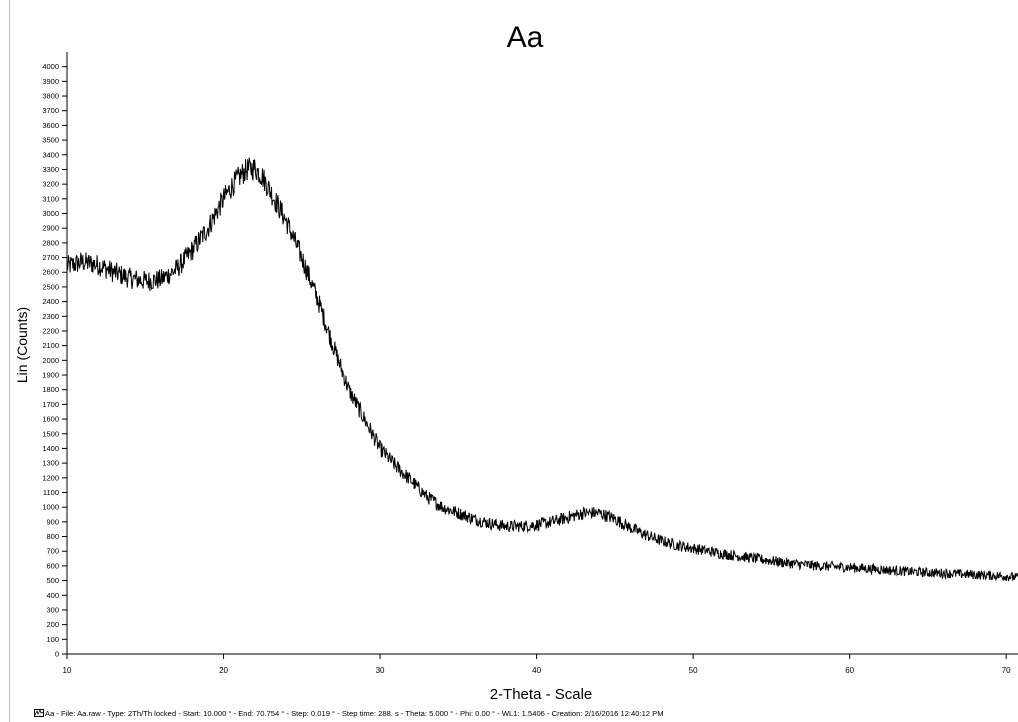 This screenshot has height=722, width=1018. Describe the element at coordinates (50, 330) in the screenshot. I see `y-tick-label: 2200` at that location.